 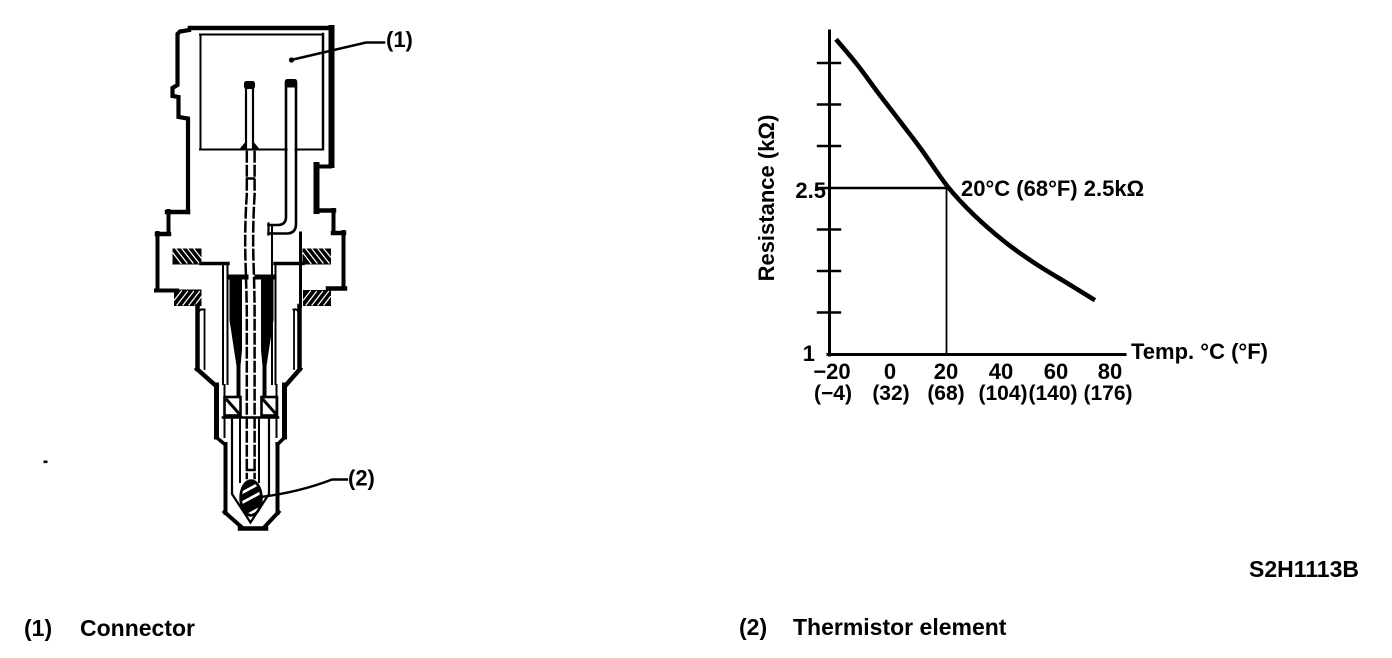 I want to click on svg-text: (−4), so click(x=833, y=393).